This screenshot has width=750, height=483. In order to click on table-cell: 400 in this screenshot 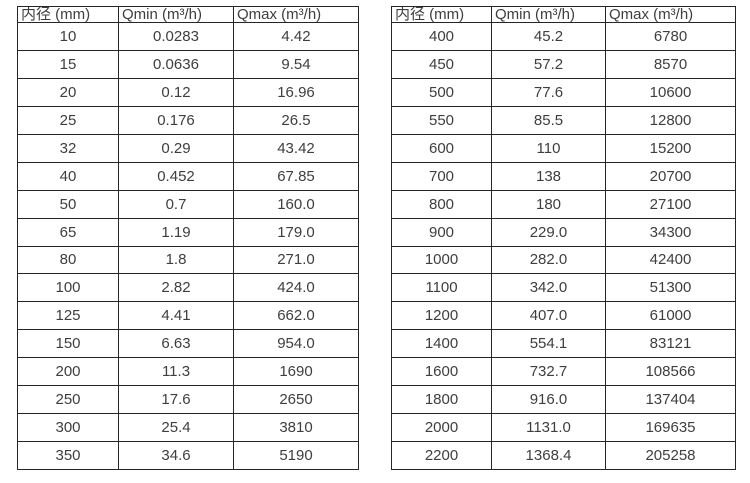, I will do `click(441, 36)`.